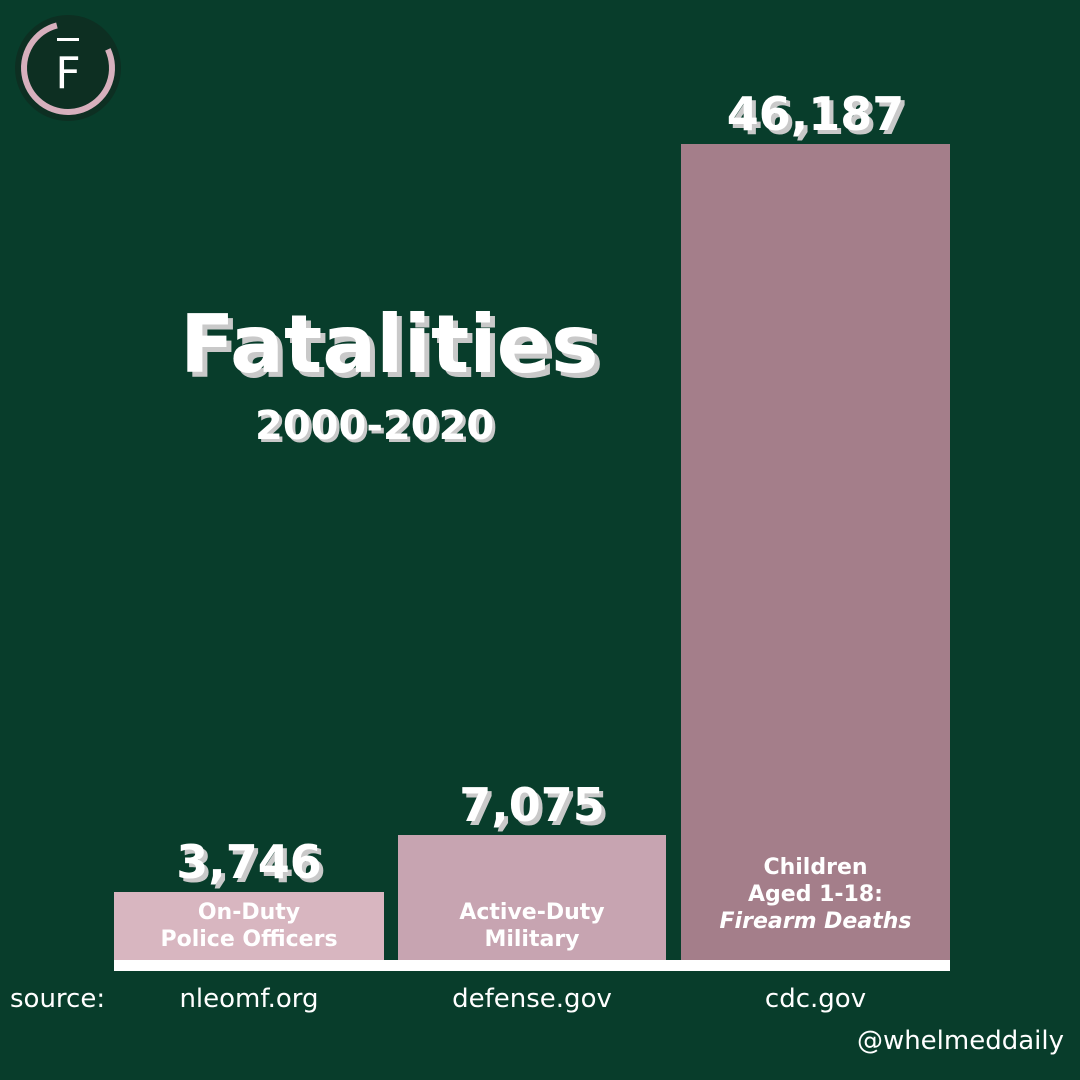 Image resolution: width=1080 pixels, height=1080 pixels. What do you see at coordinates (531, 939) in the screenshot?
I see `category-label-2-line-2: Military` at bounding box center [531, 939].